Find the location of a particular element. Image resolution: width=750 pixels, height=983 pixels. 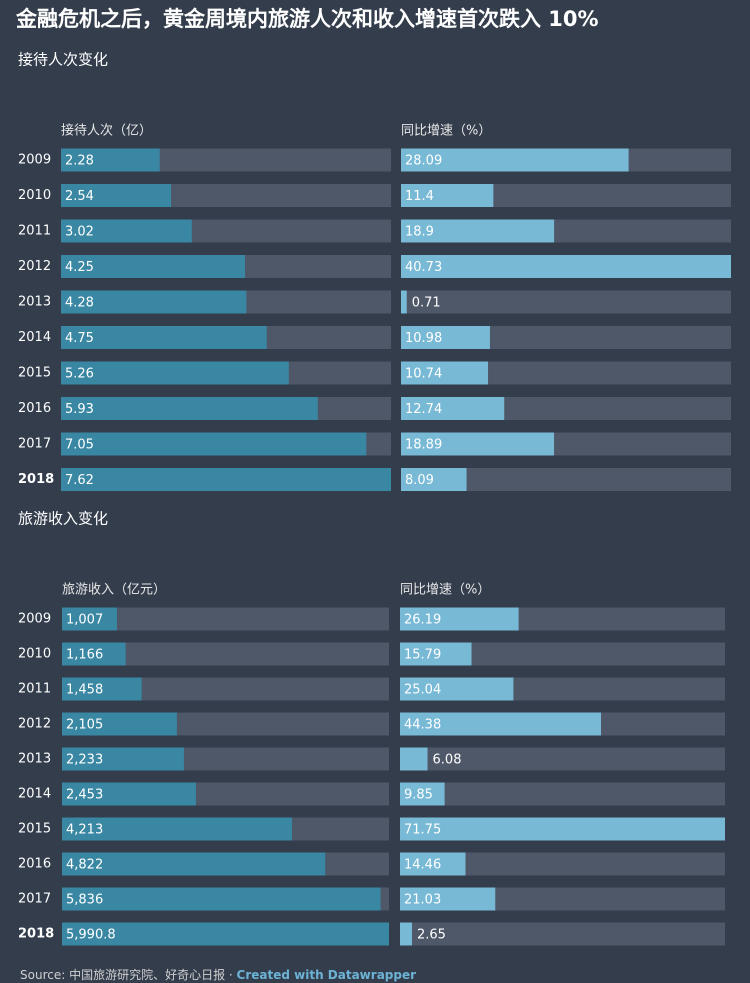

value-label: 2.54 is located at coordinates (79, 196).